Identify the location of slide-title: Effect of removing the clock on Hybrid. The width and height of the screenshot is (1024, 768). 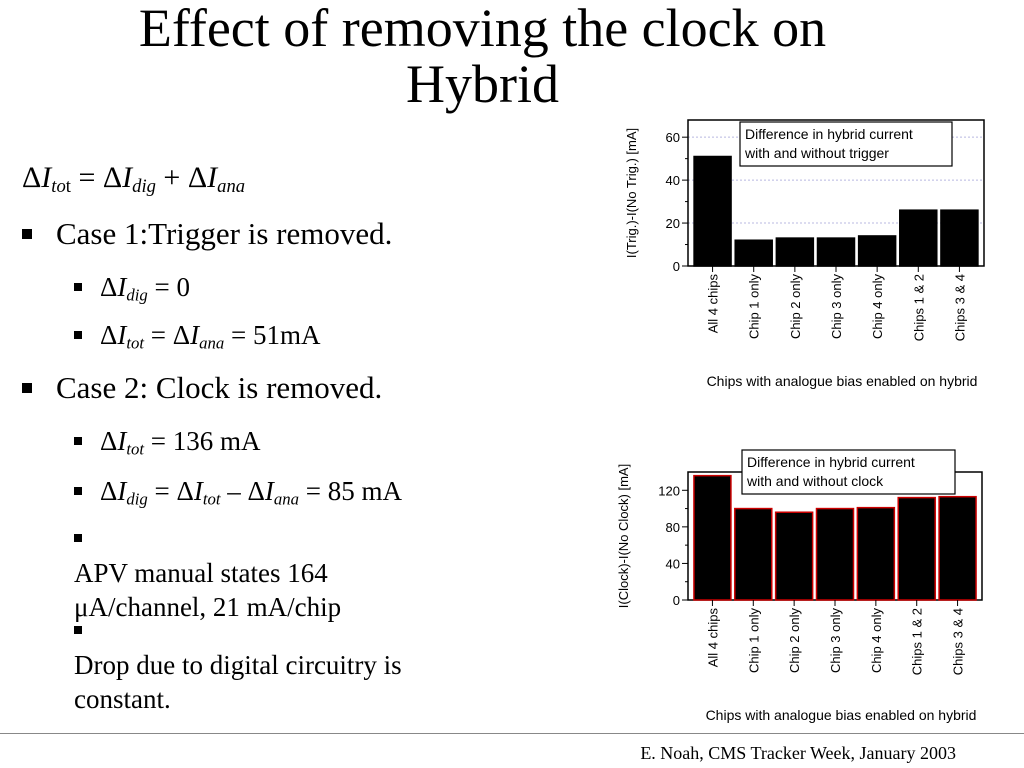
(482, 56).